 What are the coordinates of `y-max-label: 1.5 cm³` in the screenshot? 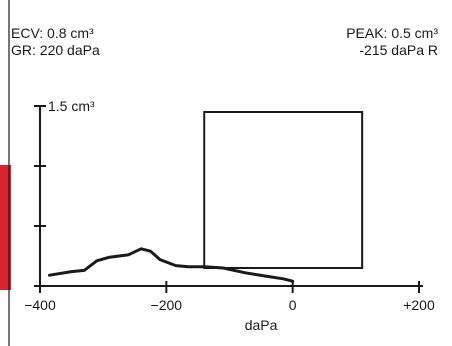 It's located at (71, 106).